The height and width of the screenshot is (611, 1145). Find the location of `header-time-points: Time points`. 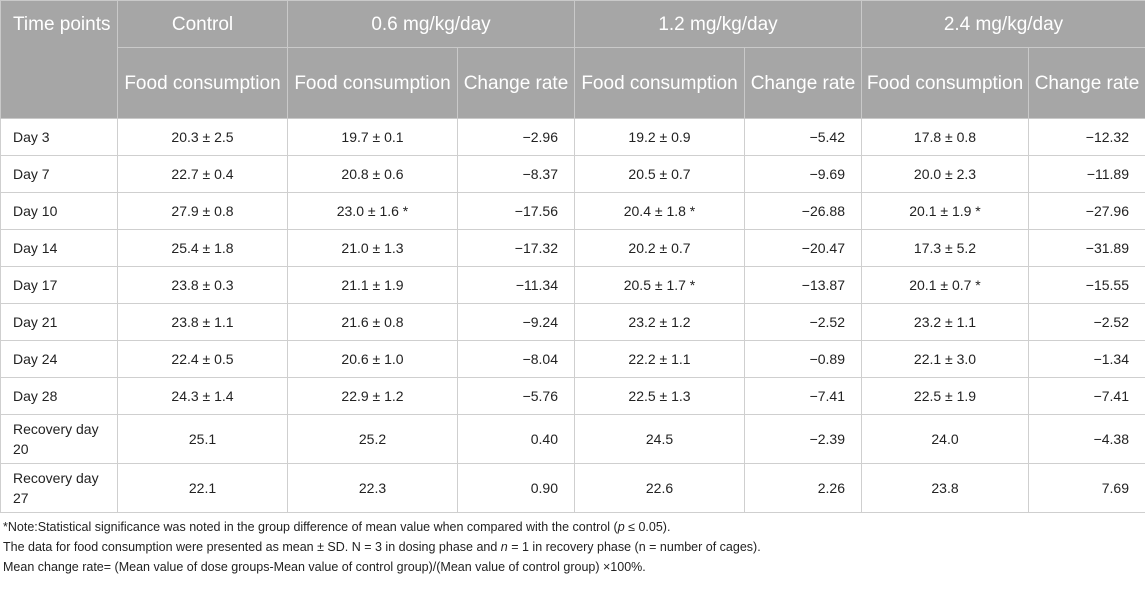

header-time-points: Time points is located at coordinates (59, 59).